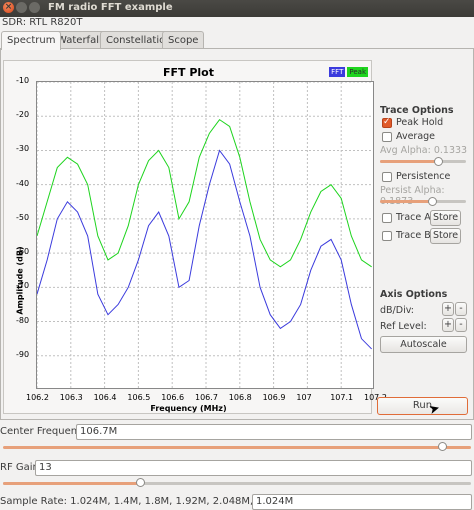 Image resolution: width=474 pixels, height=510 pixels. What do you see at coordinates (110, 7) in the screenshot?
I see `window-title: FM radio FFT example` at bounding box center [110, 7].